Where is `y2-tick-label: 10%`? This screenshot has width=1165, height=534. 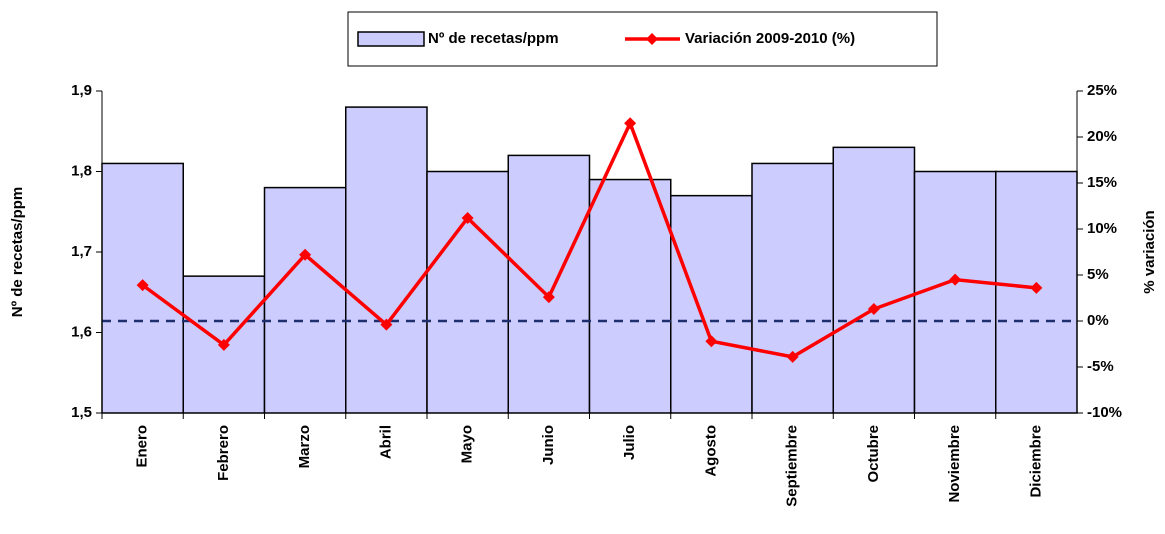 y2-tick-label: 10% is located at coordinates (1102, 228).